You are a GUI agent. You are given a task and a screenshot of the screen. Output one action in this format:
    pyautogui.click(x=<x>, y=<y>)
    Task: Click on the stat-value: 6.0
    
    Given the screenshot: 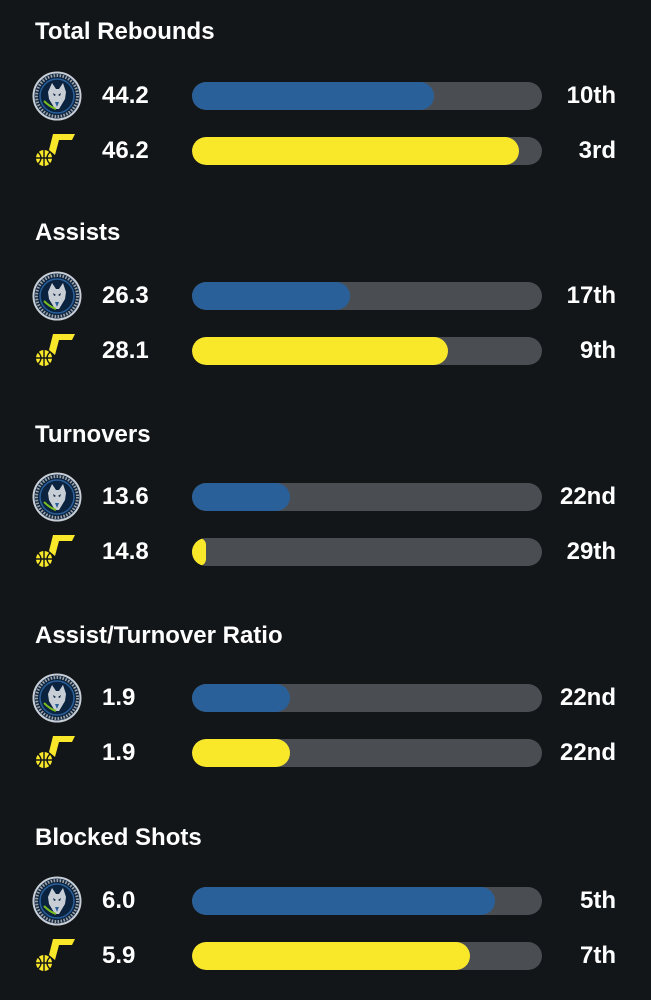 What is the action you would take?
    pyautogui.click(x=119, y=900)
    